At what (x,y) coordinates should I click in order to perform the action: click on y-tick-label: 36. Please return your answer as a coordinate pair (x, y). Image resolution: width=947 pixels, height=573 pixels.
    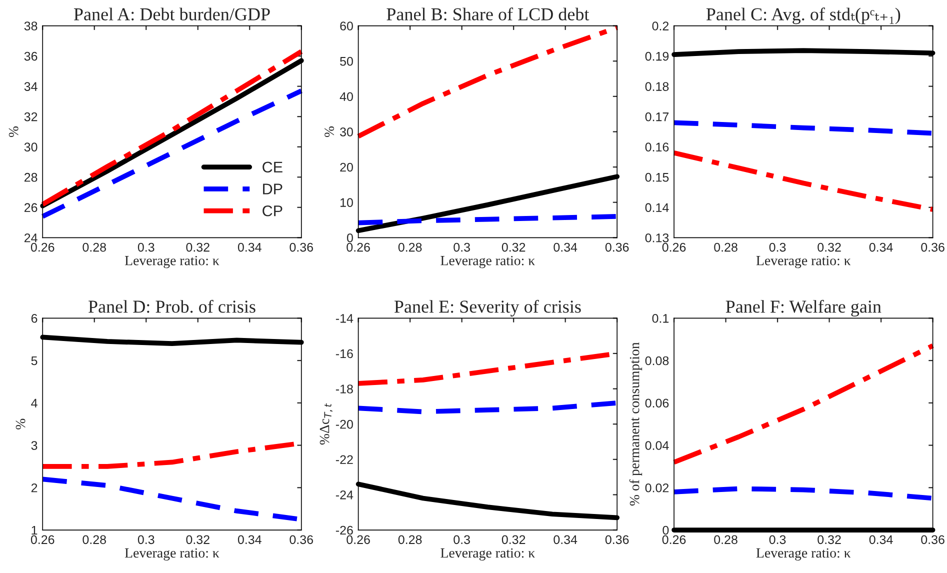
    Looking at the image, I should click on (31, 56).